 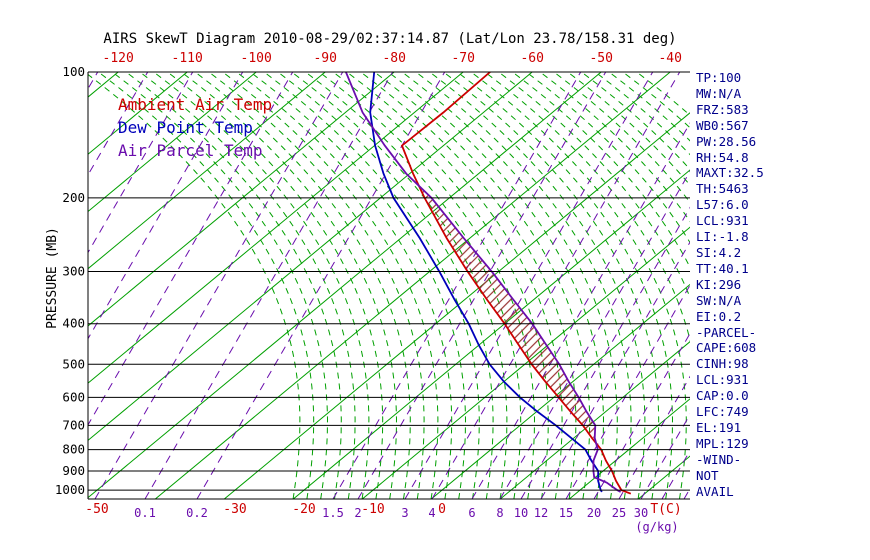 What do you see at coordinates (594, 513) in the screenshot?
I see `mixing-ratio-label: 20` at bounding box center [594, 513].